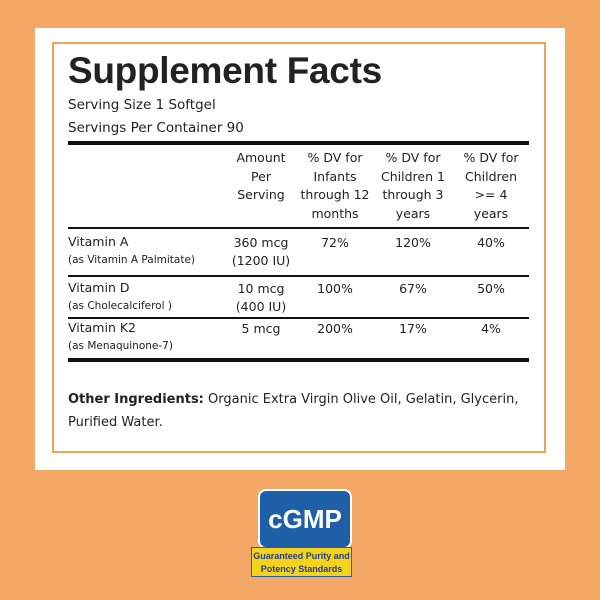 Image resolution: width=600 pixels, height=600 pixels. What do you see at coordinates (102, 327) in the screenshot?
I see `nutrient-name: Vitamin K2` at bounding box center [102, 327].